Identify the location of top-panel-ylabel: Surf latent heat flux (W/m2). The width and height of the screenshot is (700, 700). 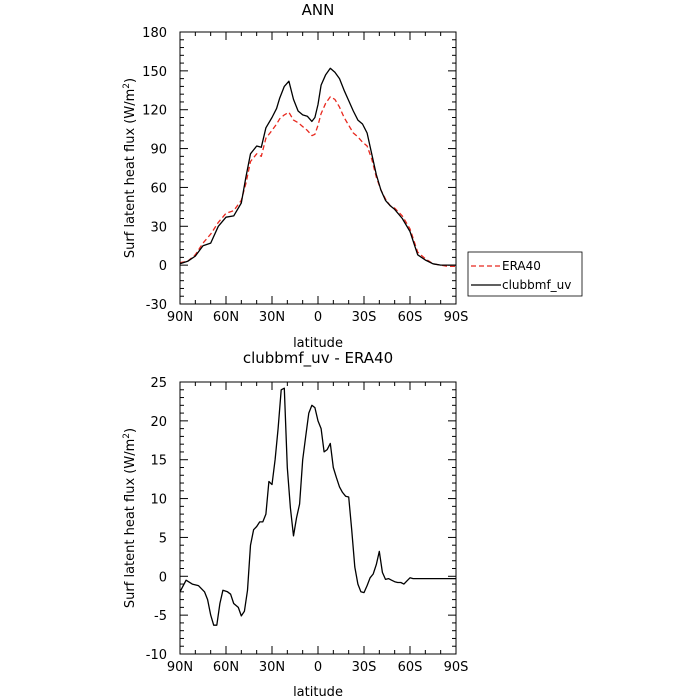
(130, 168).